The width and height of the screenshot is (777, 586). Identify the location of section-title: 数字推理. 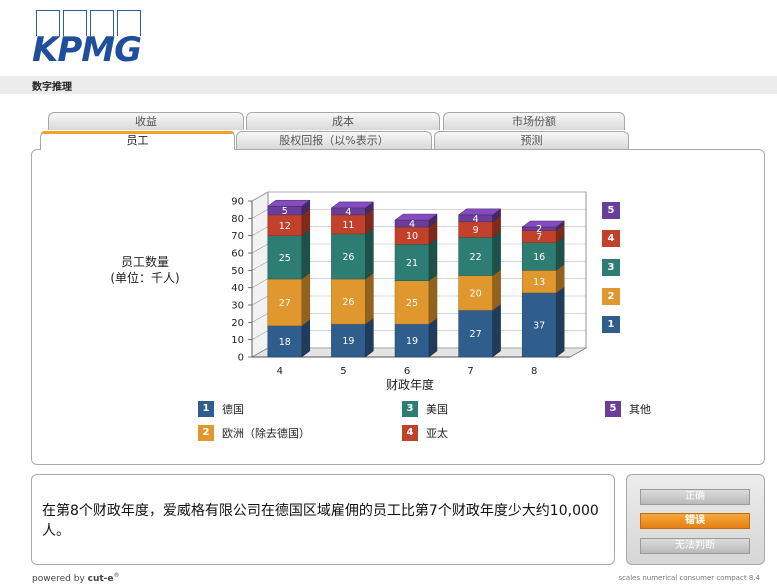
(52, 87).